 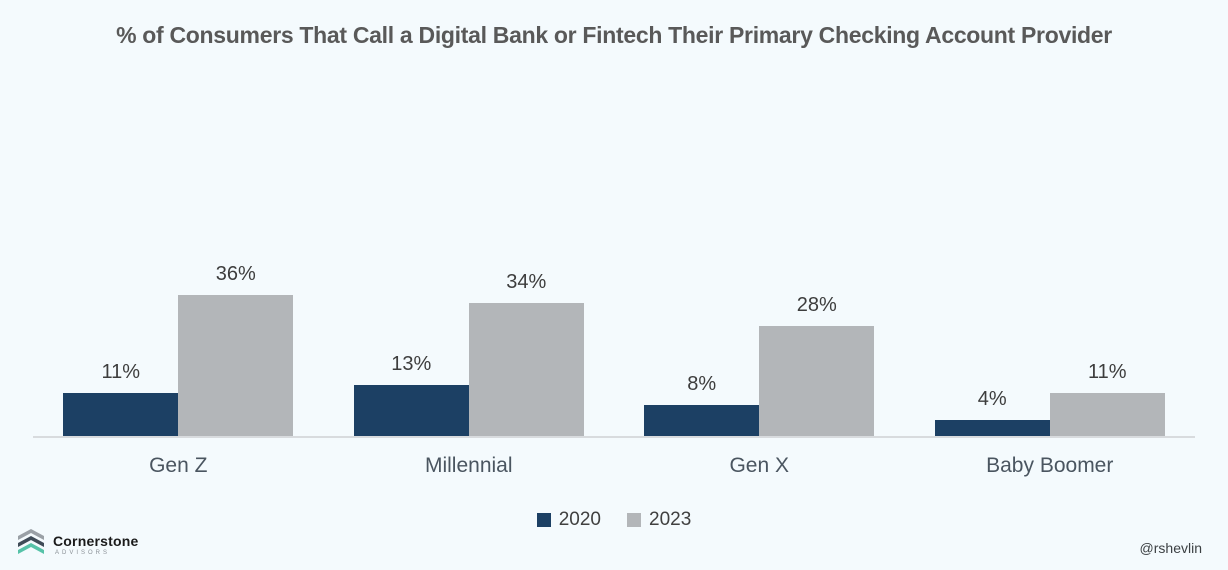 I want to click on legend-label-2023: 2023, so click(x=670, y=519).